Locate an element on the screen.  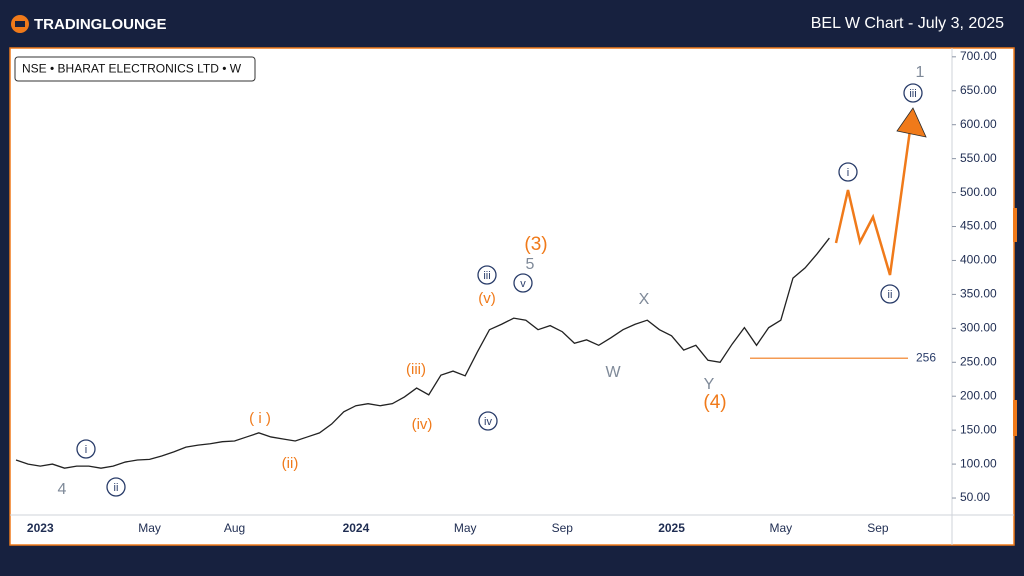
y-tick-label: 350.00 is located at coordinates (978, 294).